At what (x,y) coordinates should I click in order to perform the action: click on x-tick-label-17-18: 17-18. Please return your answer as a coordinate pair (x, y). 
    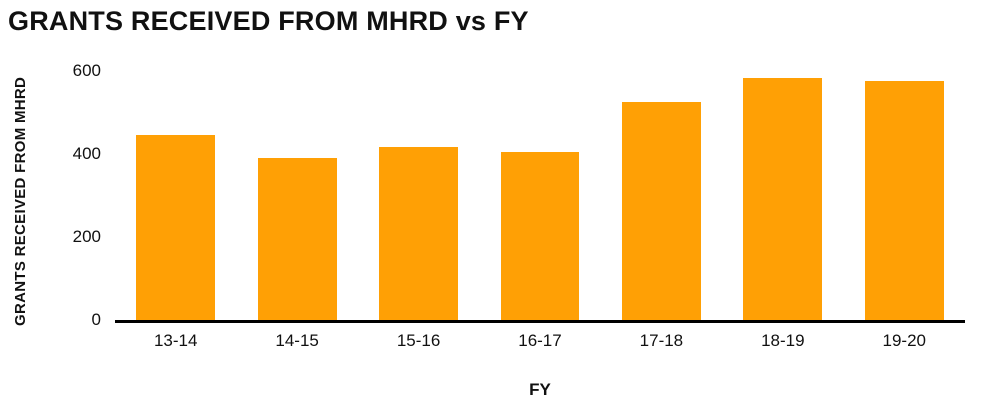
    Looking at the image, I should click on (661, 340).